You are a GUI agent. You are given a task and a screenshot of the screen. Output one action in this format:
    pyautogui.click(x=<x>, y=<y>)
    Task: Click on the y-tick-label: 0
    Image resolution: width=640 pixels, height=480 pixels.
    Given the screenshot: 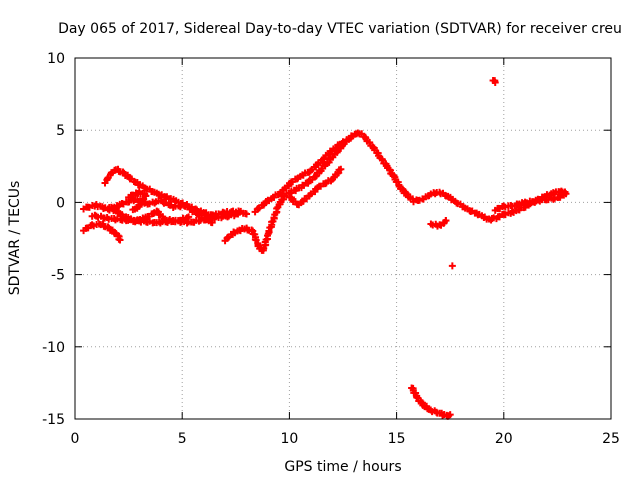 What is the action you would take?
    pyautogui.click(x=60, y=203)
    